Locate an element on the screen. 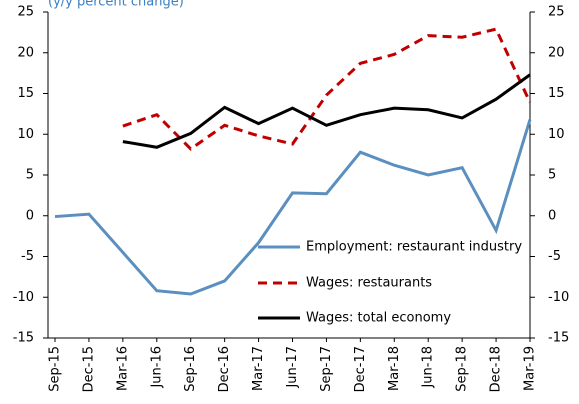  x-tick-label: Dec-18 is located at coordinates (496, 369).